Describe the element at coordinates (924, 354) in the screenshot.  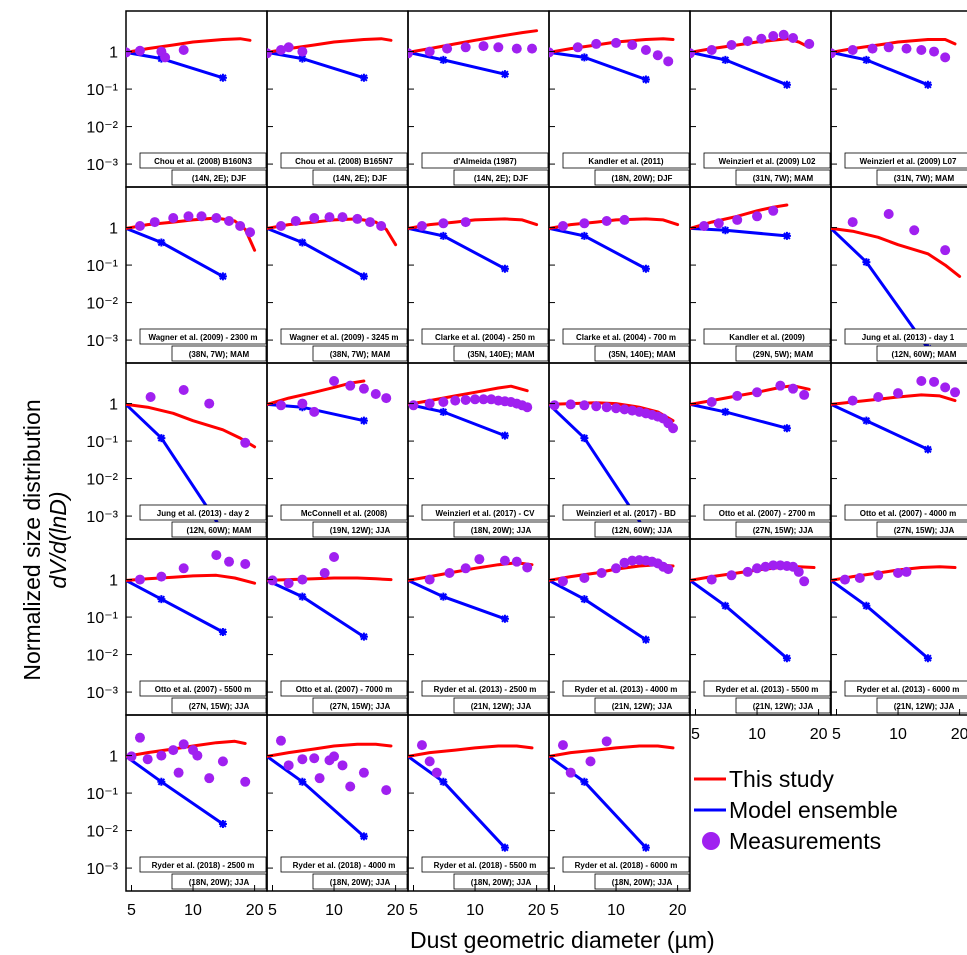
I see `panel-region: (12N, 60W); MAM` at that location.